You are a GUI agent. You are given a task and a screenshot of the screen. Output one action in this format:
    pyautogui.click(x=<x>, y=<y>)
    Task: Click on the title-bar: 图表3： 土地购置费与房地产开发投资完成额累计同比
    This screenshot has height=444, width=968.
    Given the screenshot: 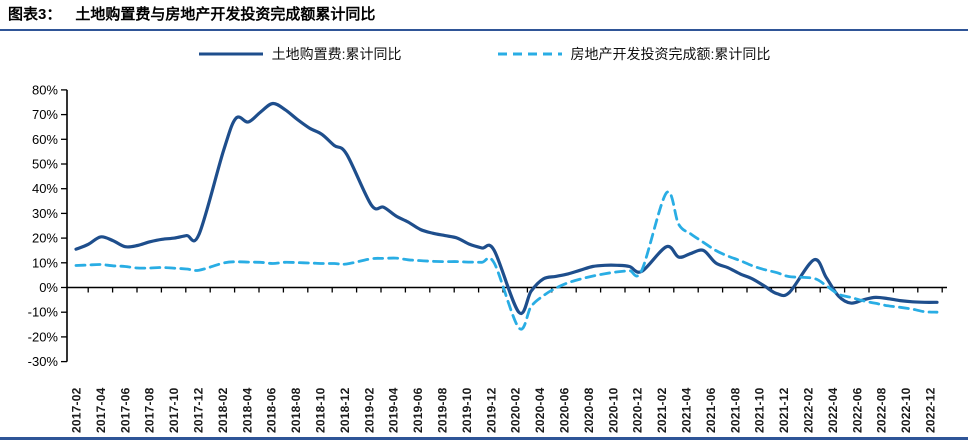 What is the action you would take?
    pyautogui.click(x=484, y=15)
    